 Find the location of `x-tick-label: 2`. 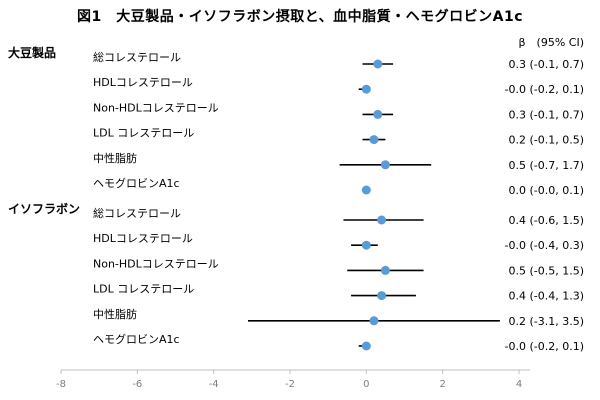

x-tick-label: 2 is located at coordinates (442, 384).